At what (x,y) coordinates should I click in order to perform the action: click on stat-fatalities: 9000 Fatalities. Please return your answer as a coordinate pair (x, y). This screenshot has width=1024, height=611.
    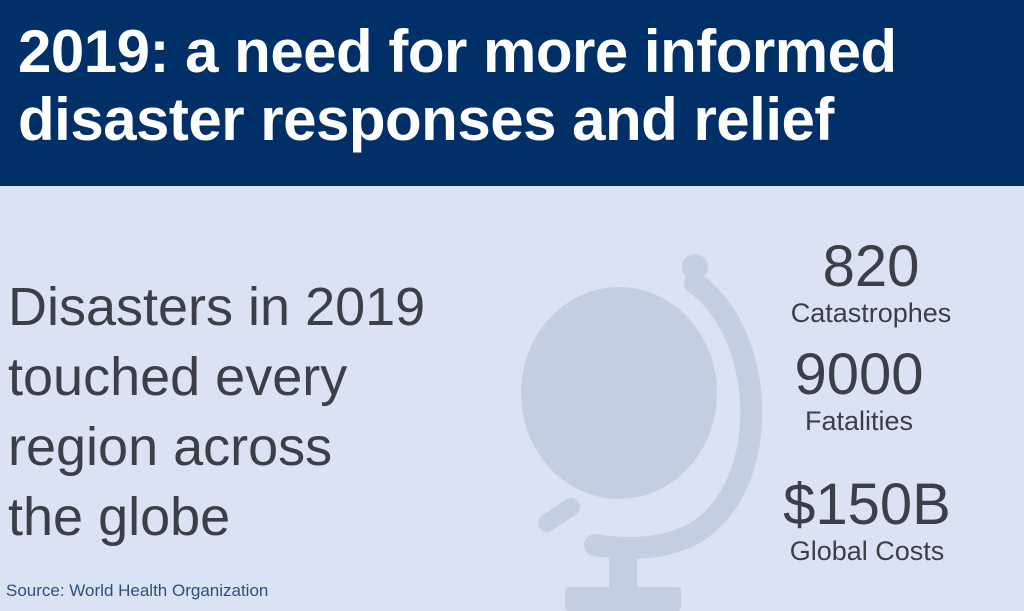
    Looking at the image, I should click on (859, 389).